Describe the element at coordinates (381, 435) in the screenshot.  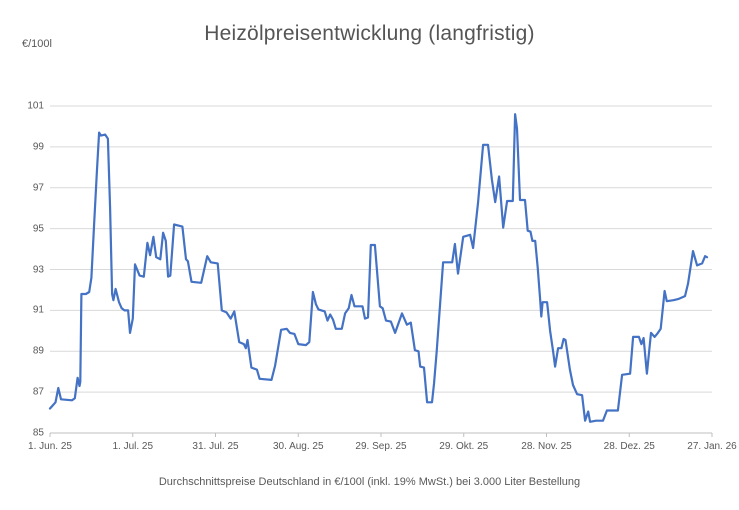
I see `axis-tick-marks` at that location.